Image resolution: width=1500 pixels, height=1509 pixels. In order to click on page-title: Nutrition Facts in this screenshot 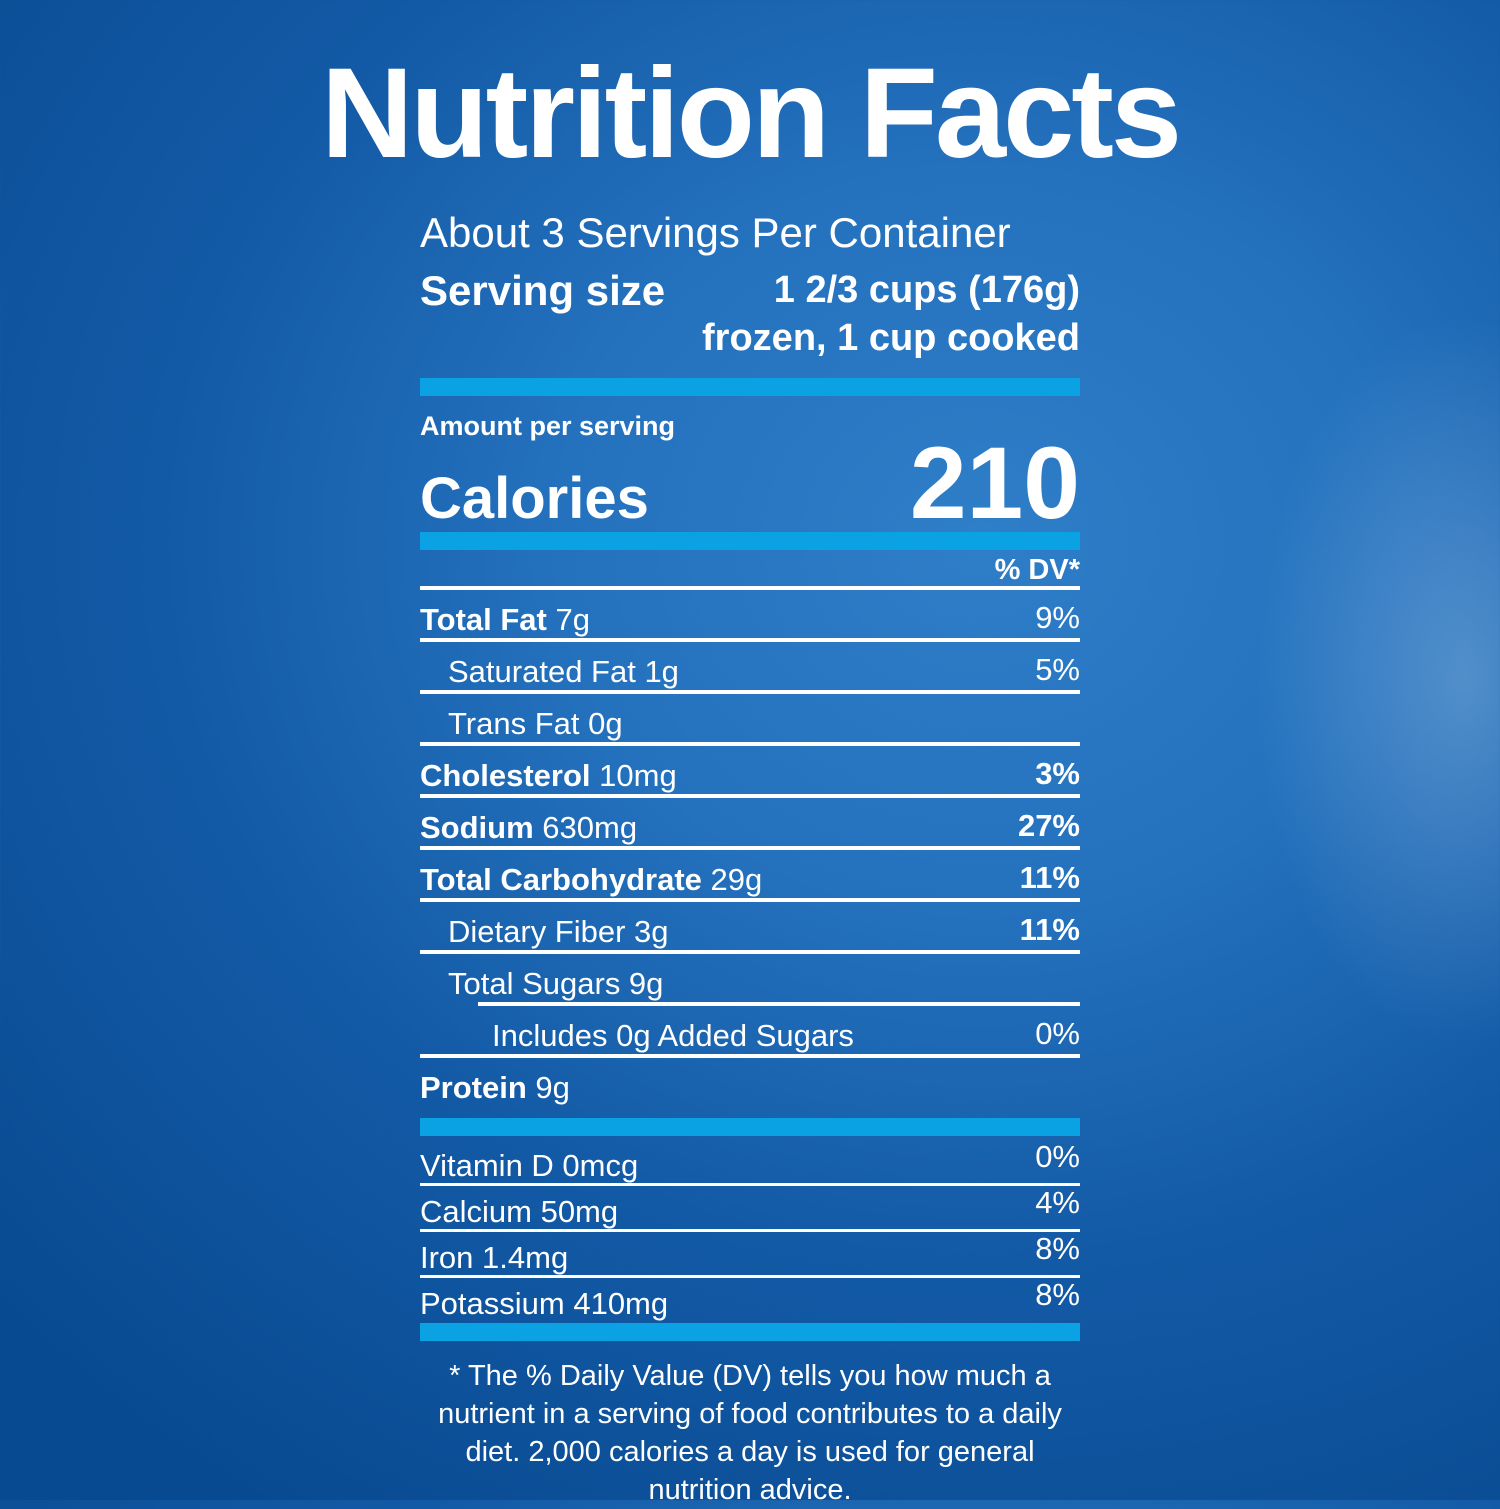, I will do `click(751, 113)`.